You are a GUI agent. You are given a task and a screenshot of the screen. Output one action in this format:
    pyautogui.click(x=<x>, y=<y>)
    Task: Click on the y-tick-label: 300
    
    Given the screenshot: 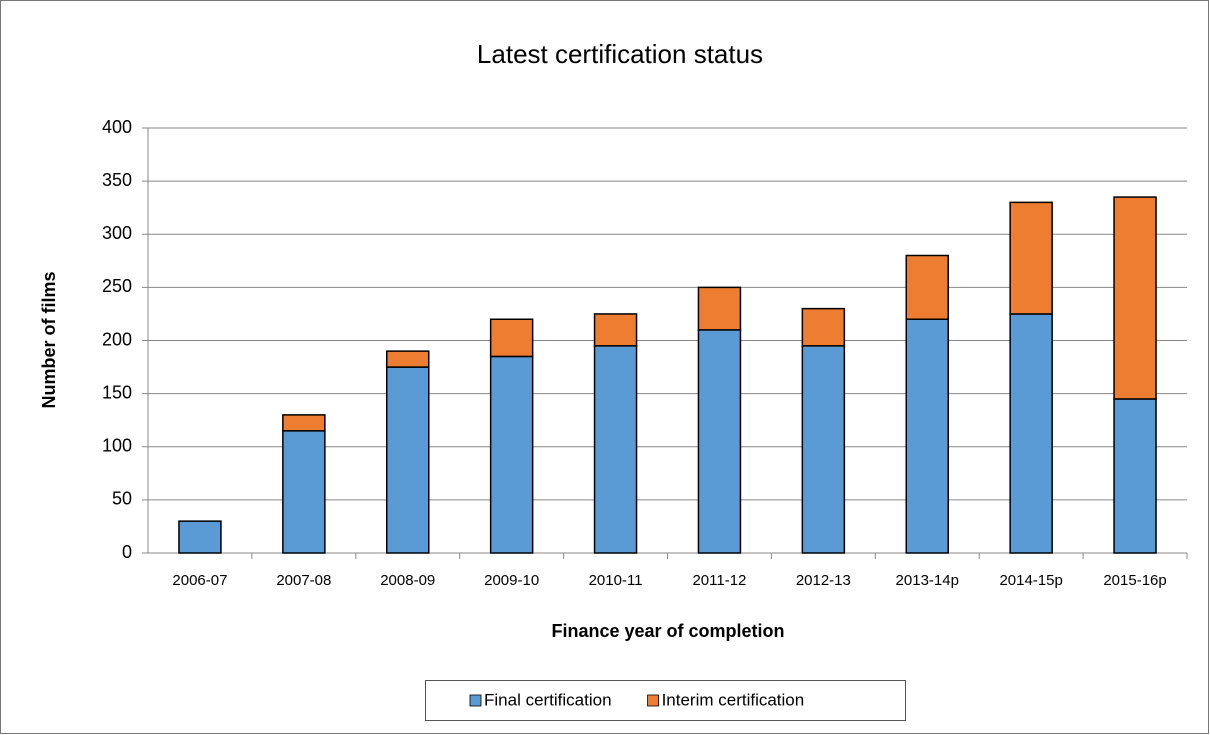 What is the action you would take?
    pyautogui.click(x=117, y=233)
    